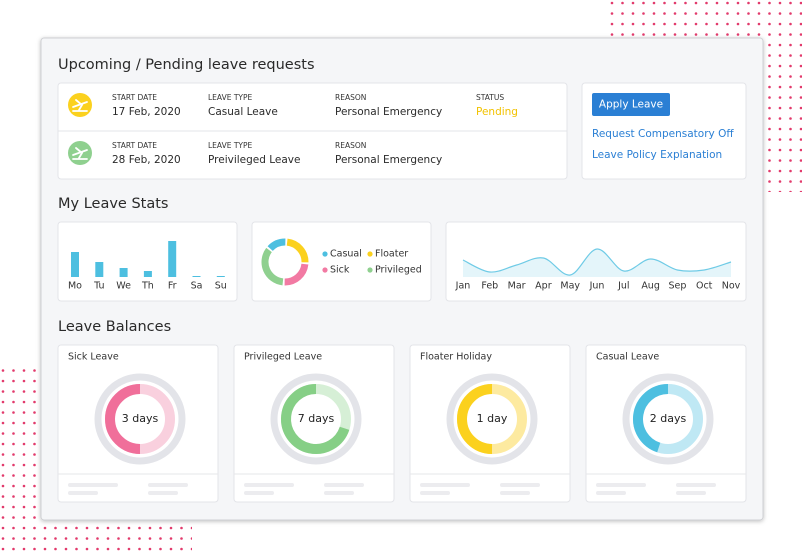 The height and width of the screenshot is (558, 802). I want to click on balance-label: 7 days, so click(316, 418).